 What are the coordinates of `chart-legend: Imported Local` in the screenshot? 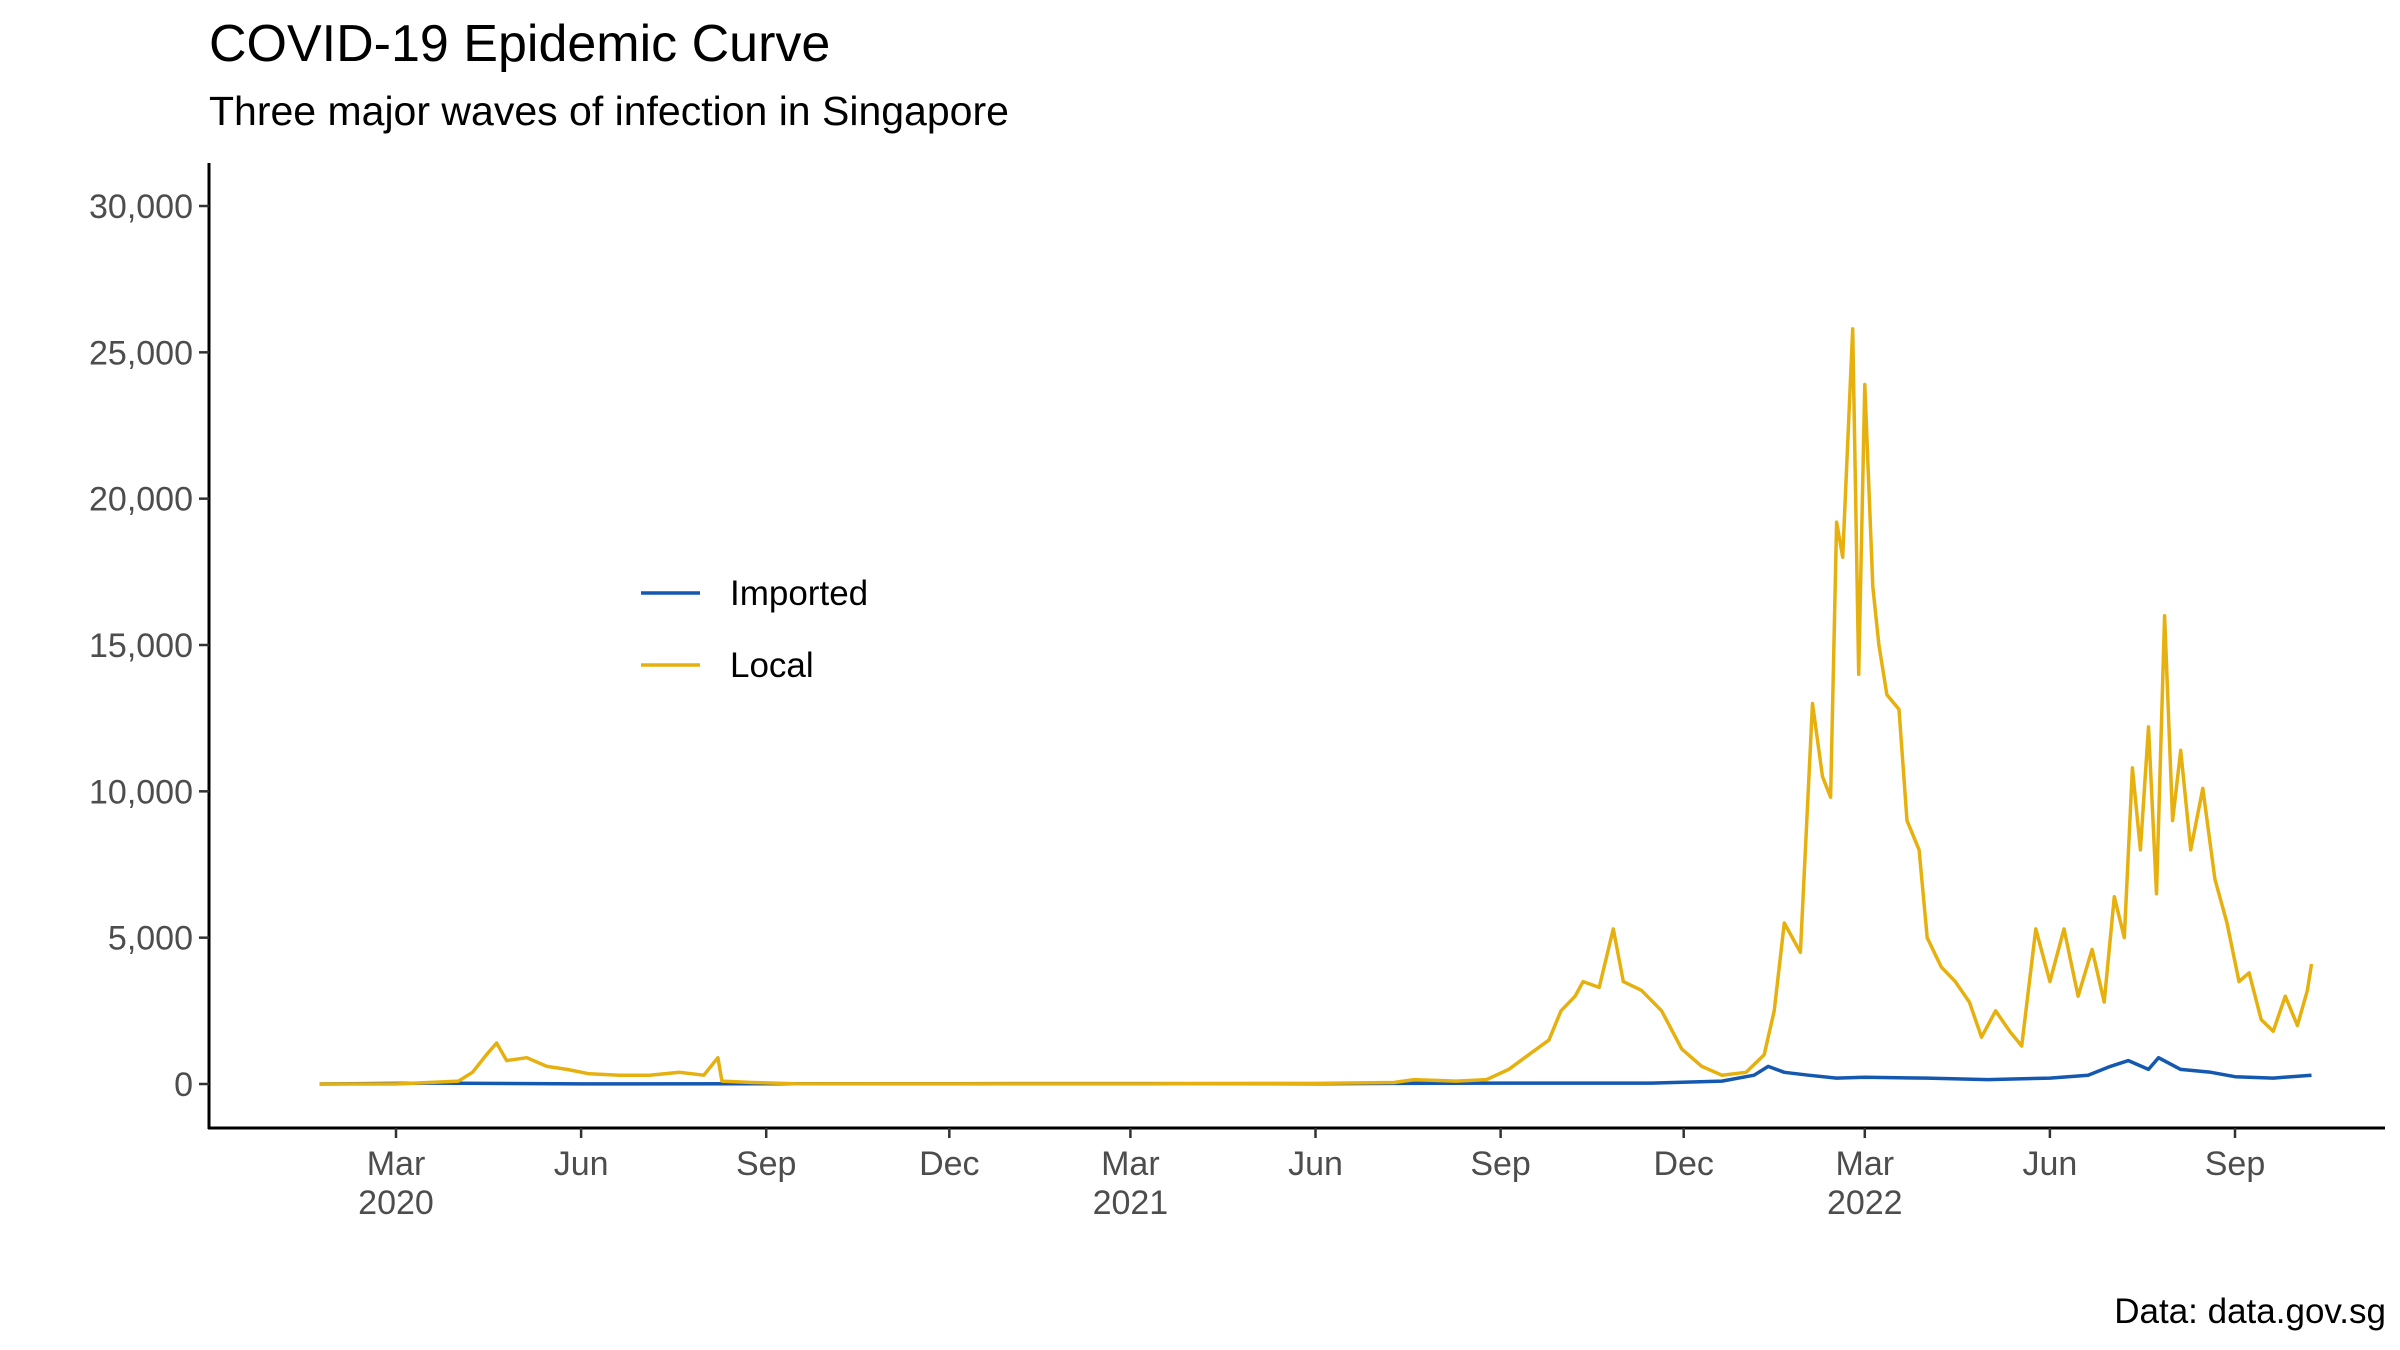 It's located at (754, 629).